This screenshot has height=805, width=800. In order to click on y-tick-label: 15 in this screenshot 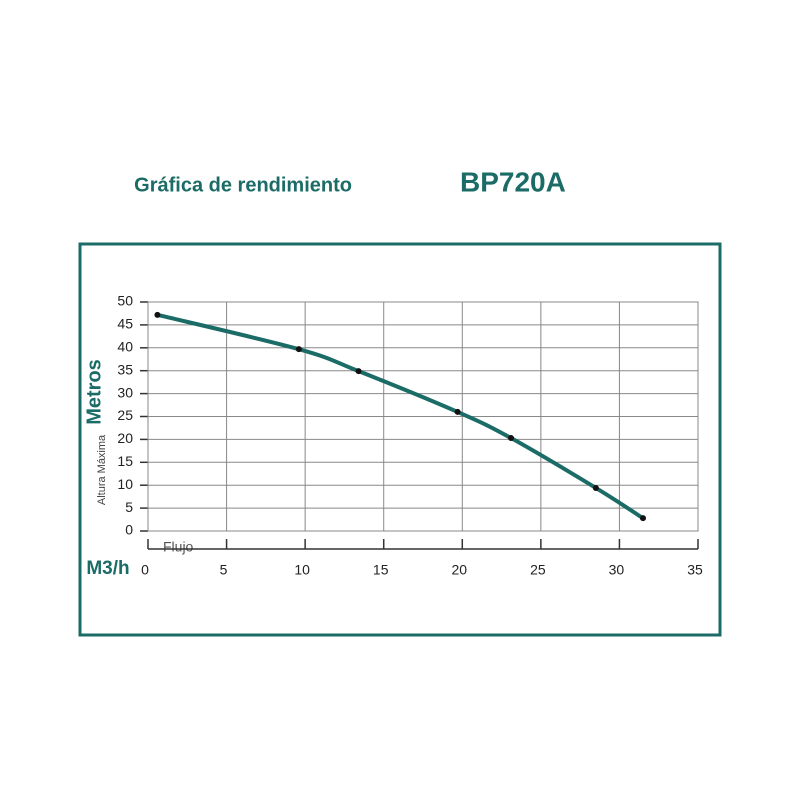, I will do `click(125, 461)`.